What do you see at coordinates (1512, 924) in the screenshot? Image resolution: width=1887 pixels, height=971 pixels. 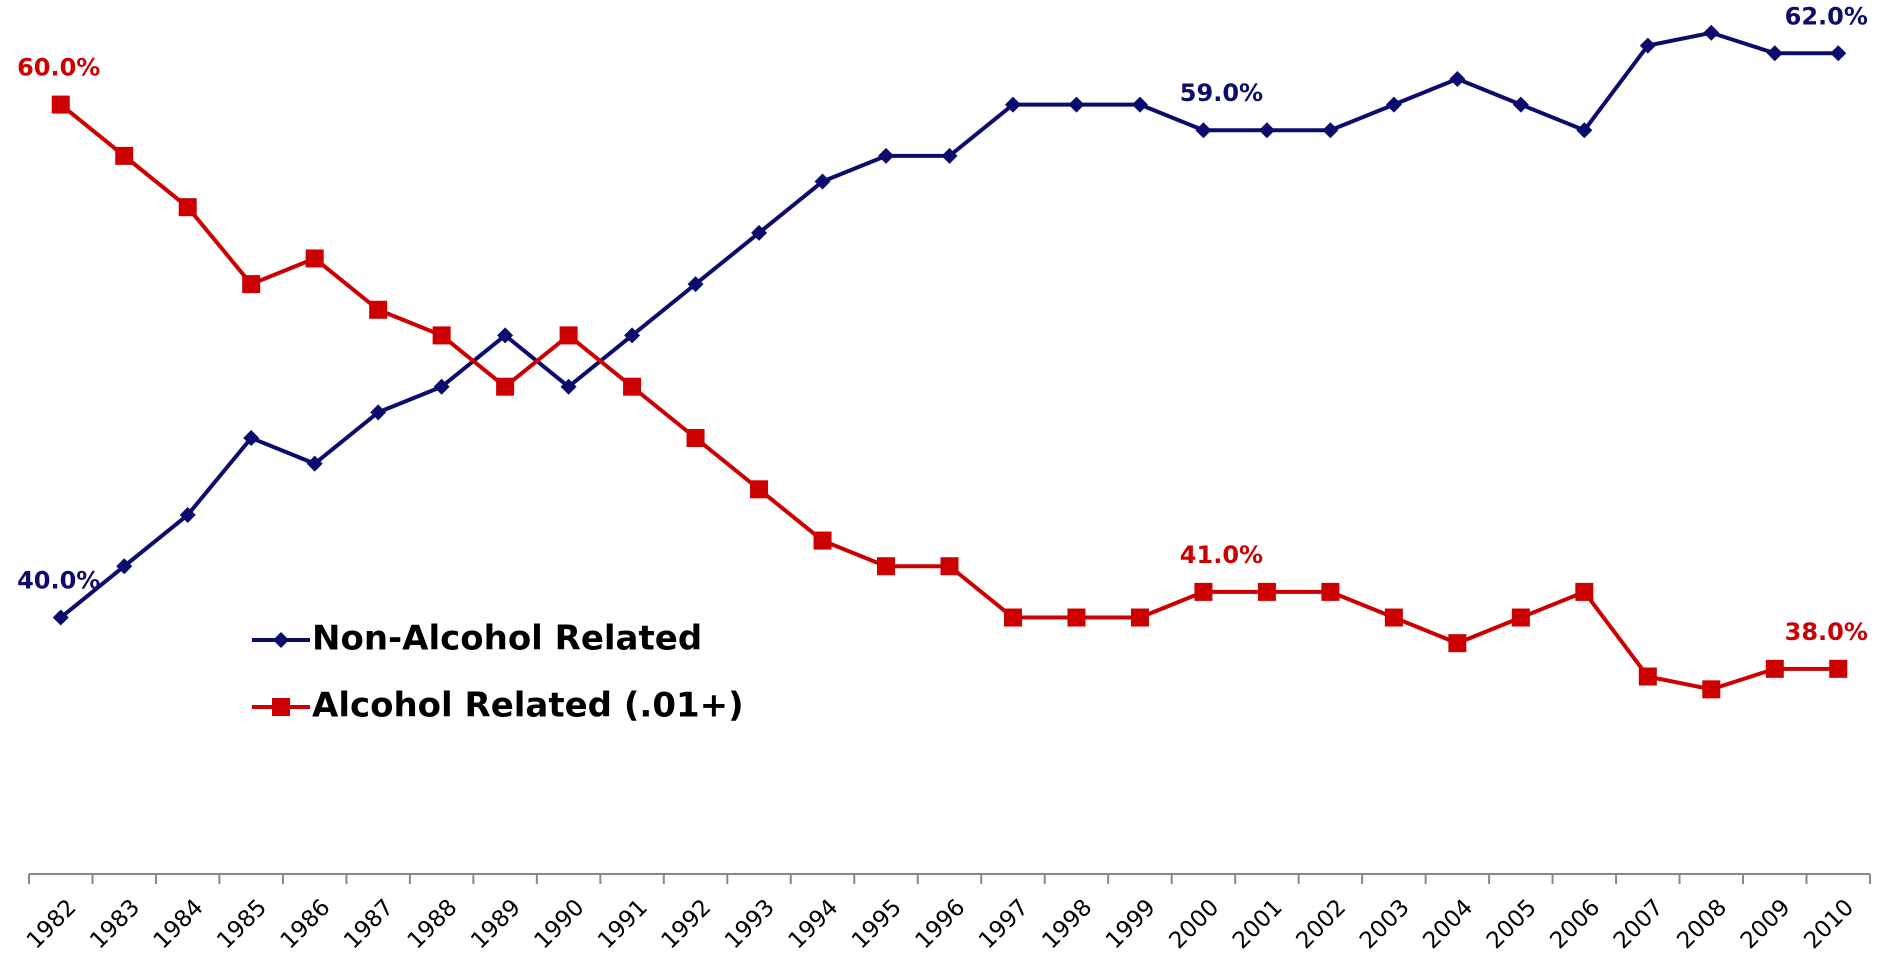 I see `x-tick-label: 2005` at bounding box center [1512, 924].